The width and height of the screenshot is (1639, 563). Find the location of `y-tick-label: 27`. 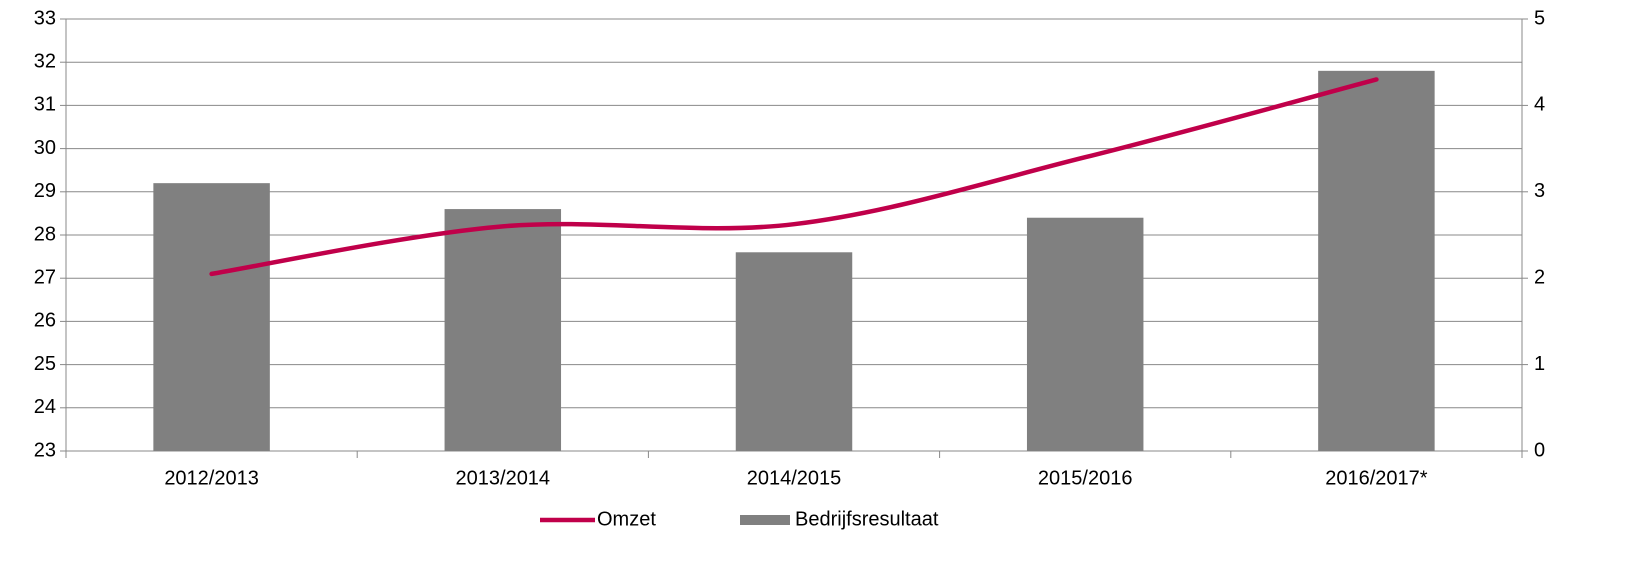

y-tick-label: 27 is located at coordinates (45, 277).